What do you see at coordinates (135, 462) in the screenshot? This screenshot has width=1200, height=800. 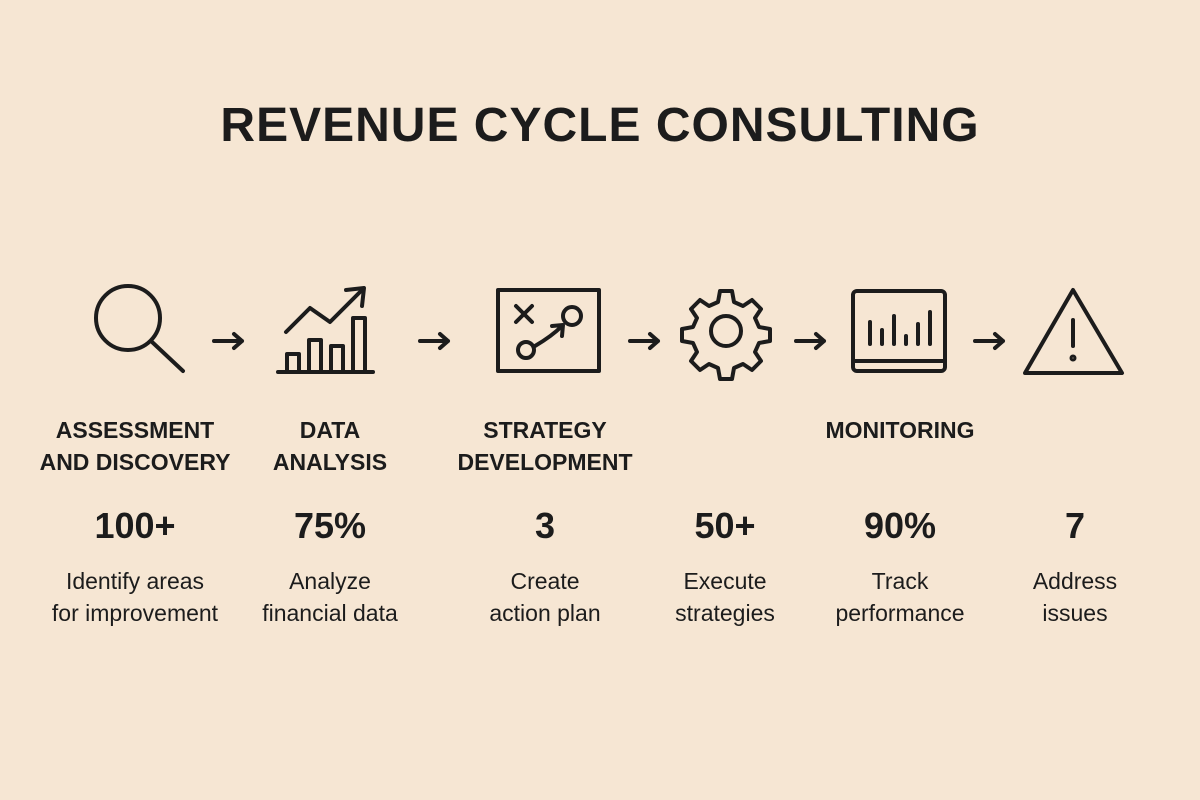 I see `step-label-line: AND DISCOVERY` at bounding box center [135, 462].